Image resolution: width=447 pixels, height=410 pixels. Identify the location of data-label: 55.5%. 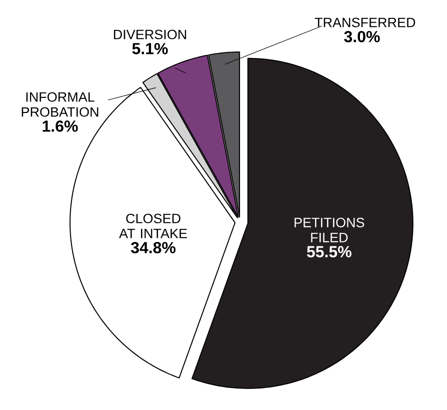
(329, 252).